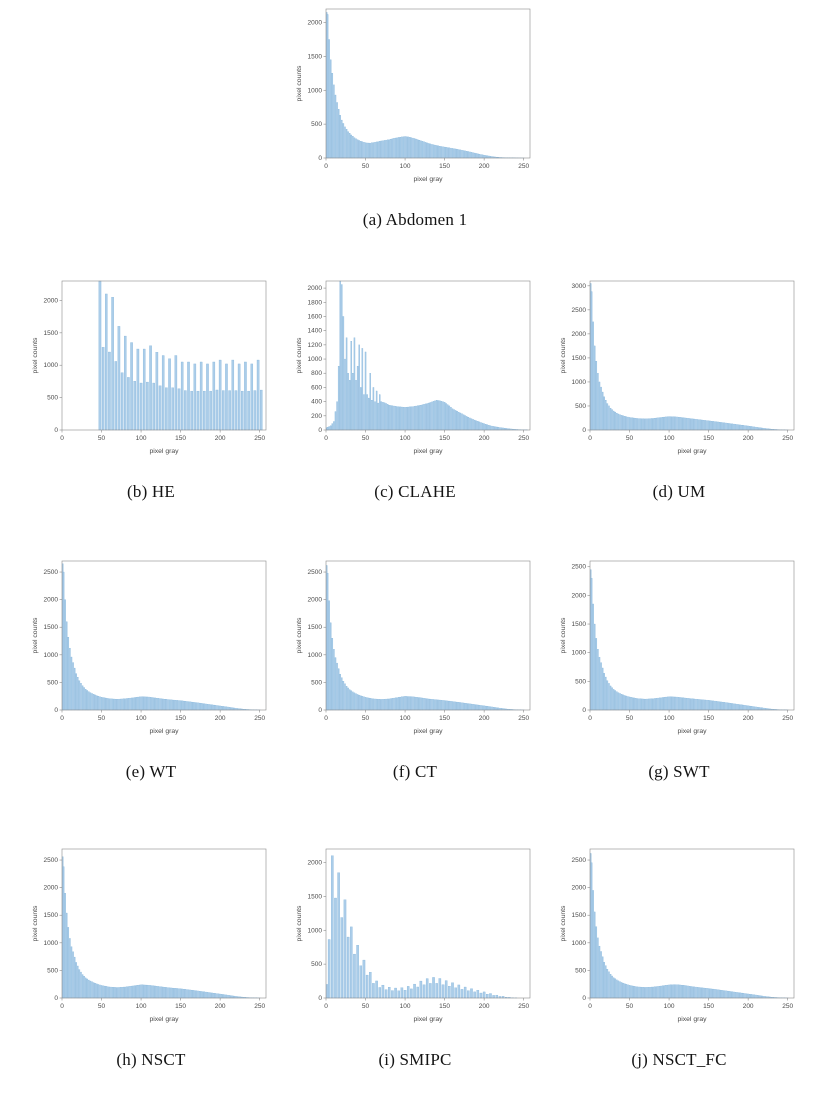  Describe the element at coordinates (678, 1060) in the screenshot. I see `subfigure-caption-j: (j) NSCT_FC` at that location.